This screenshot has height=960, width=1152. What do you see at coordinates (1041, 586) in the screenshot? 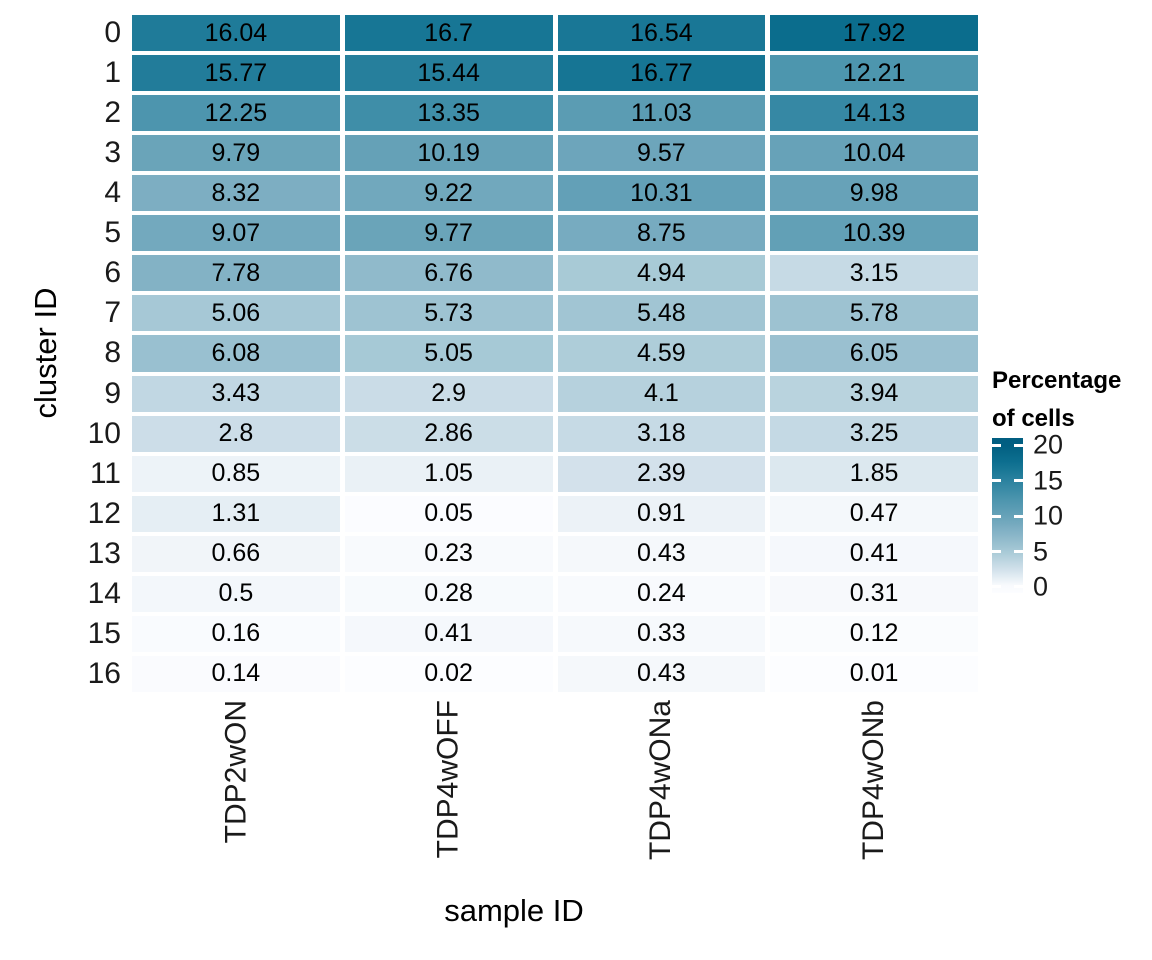
I see `legend-tick-label: 0` at bounding box center [1041, 586].